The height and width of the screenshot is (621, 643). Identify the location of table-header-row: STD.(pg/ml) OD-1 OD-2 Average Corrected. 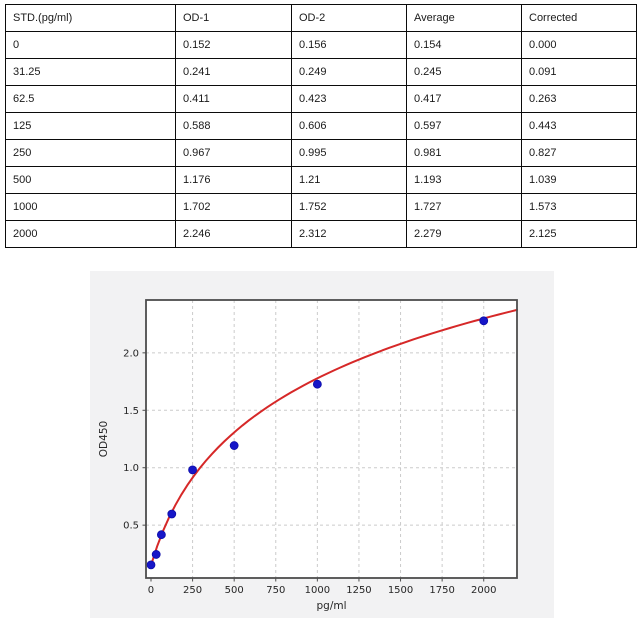
(321, 18).